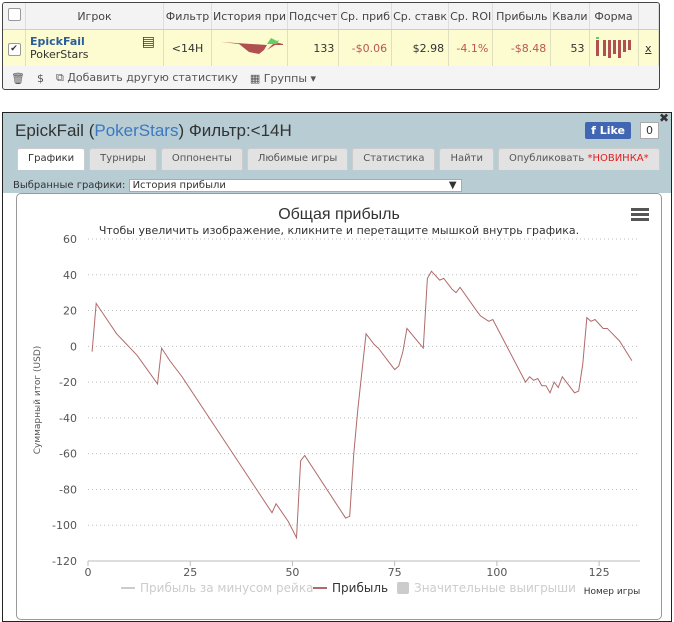 The height and width of the screenshot is (622, 674). I want to click on legend-item-profit: Прибыль, so click(360, 588).